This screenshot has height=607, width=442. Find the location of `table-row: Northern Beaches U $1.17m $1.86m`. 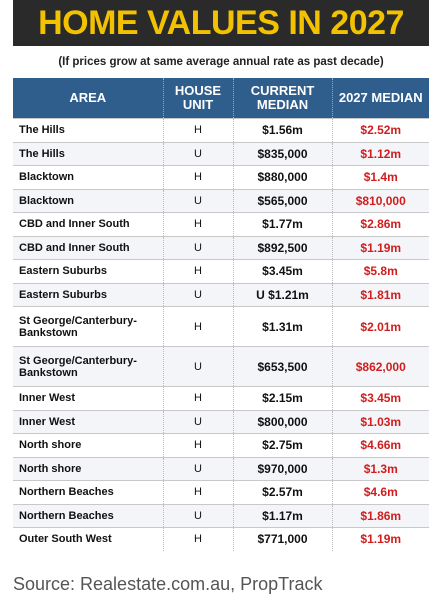

table-row: Northern Beaches U $1.17m $1.86m is located at coordinates (221, 515).